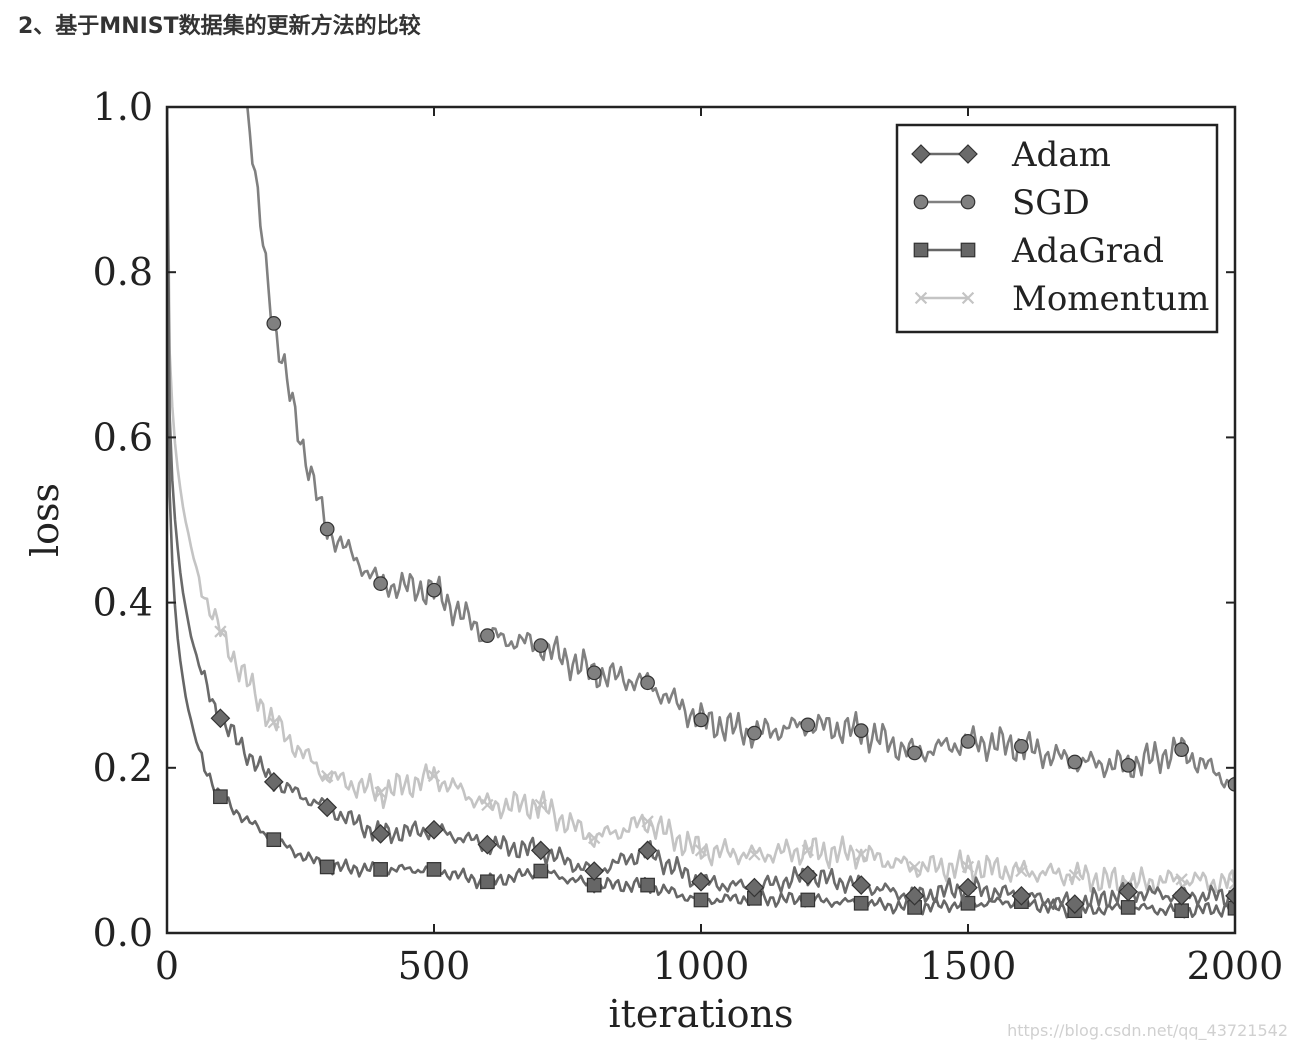  I want to click on x-tick-label: 1000, so click(701, 966).